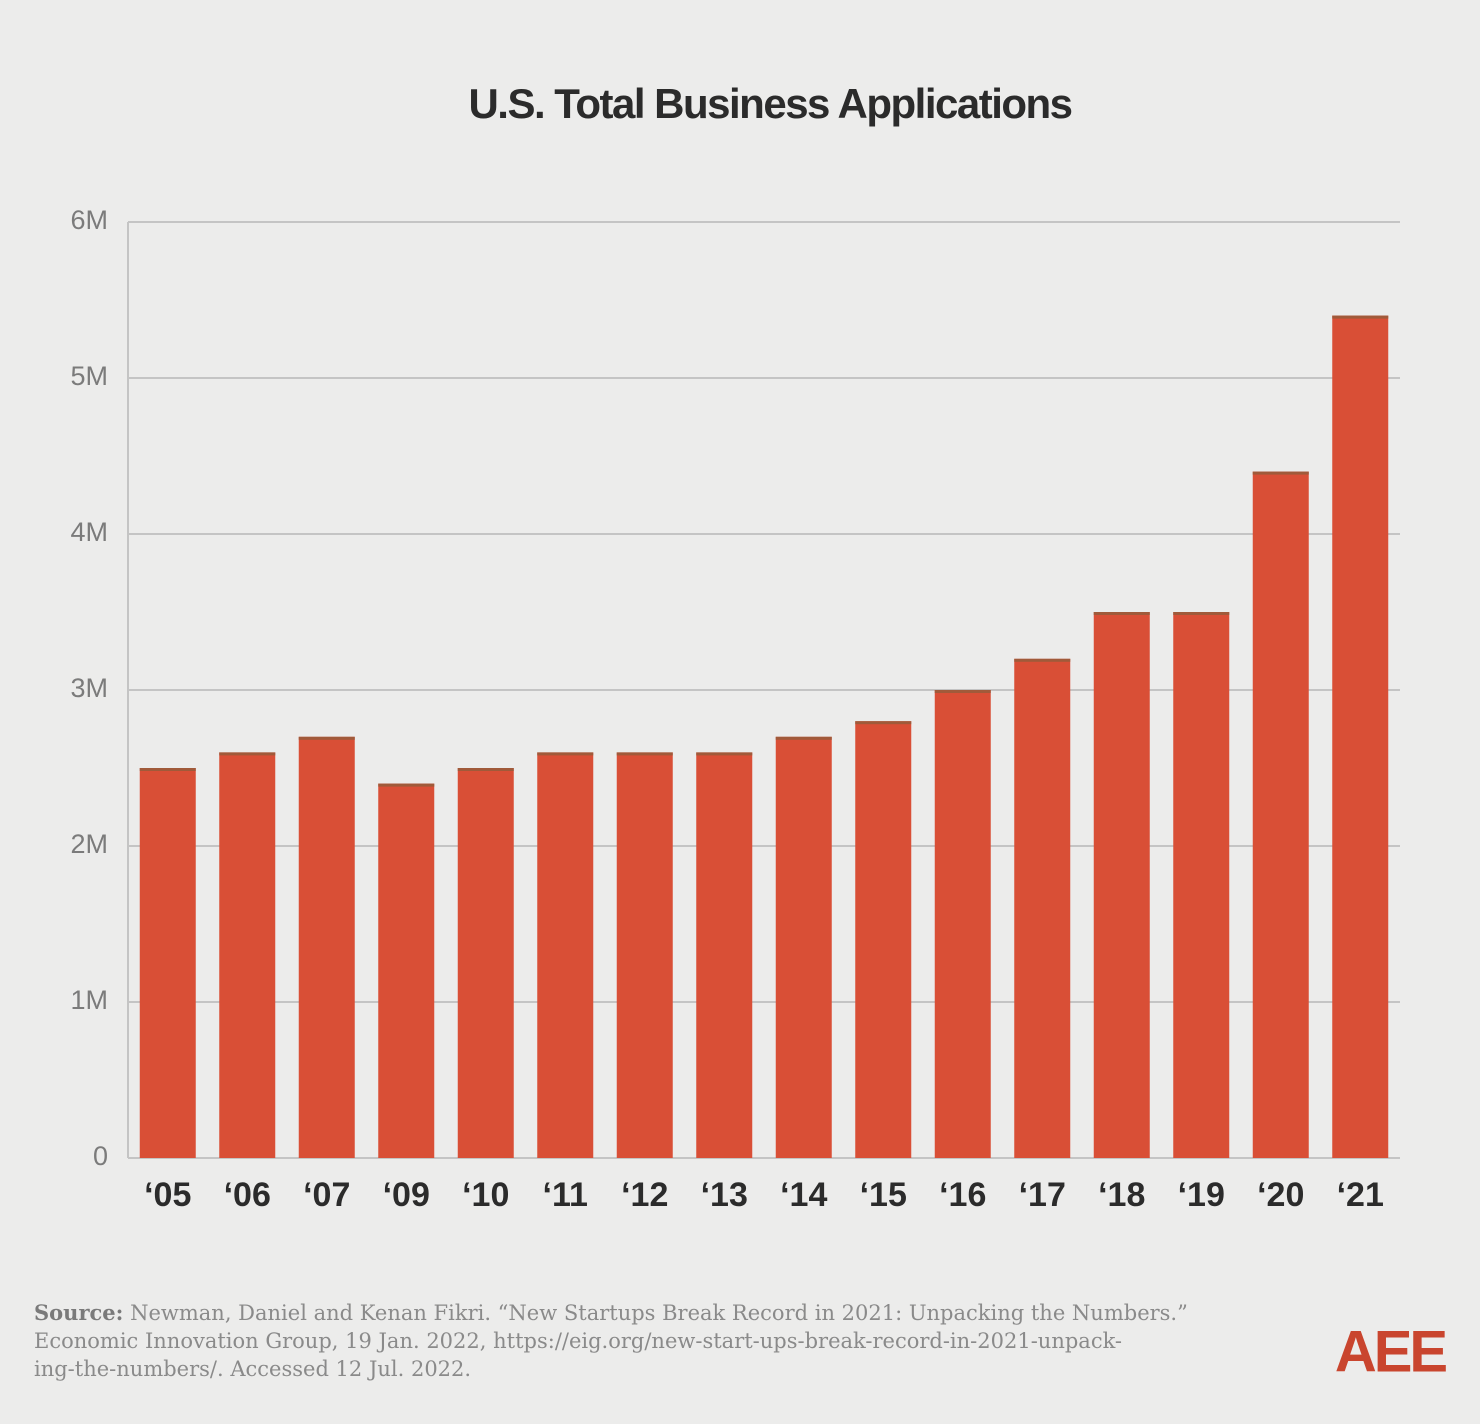 The width and height of the screenshot is (1480, 1424). I want to click on y-tick-label: 3M, so click(89, 688).